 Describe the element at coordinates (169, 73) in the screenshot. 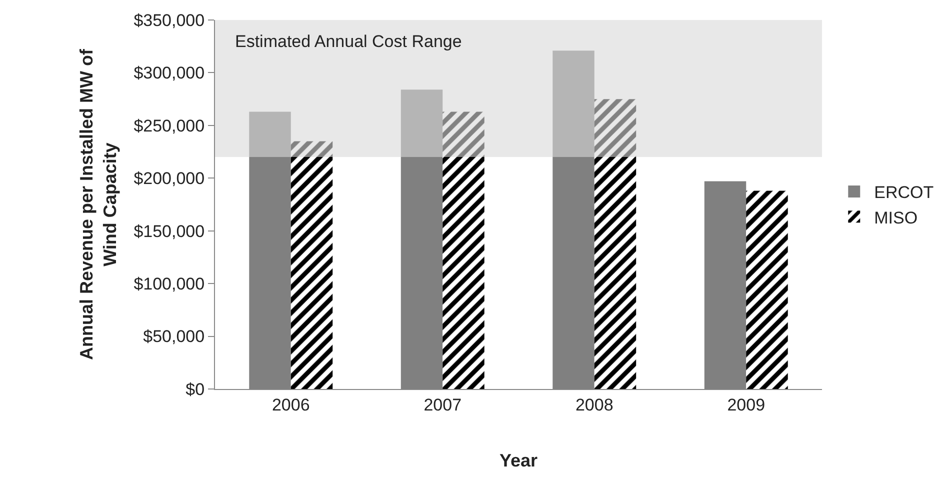

I see `y-tick-label: $300,000` at that location.